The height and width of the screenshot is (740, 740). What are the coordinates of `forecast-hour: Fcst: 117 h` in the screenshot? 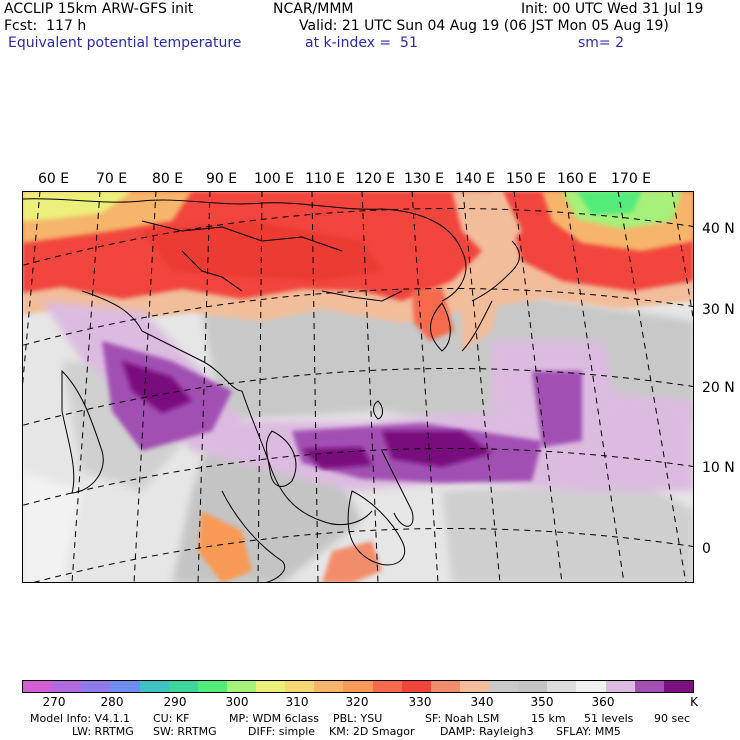 It's located at (45, 26).